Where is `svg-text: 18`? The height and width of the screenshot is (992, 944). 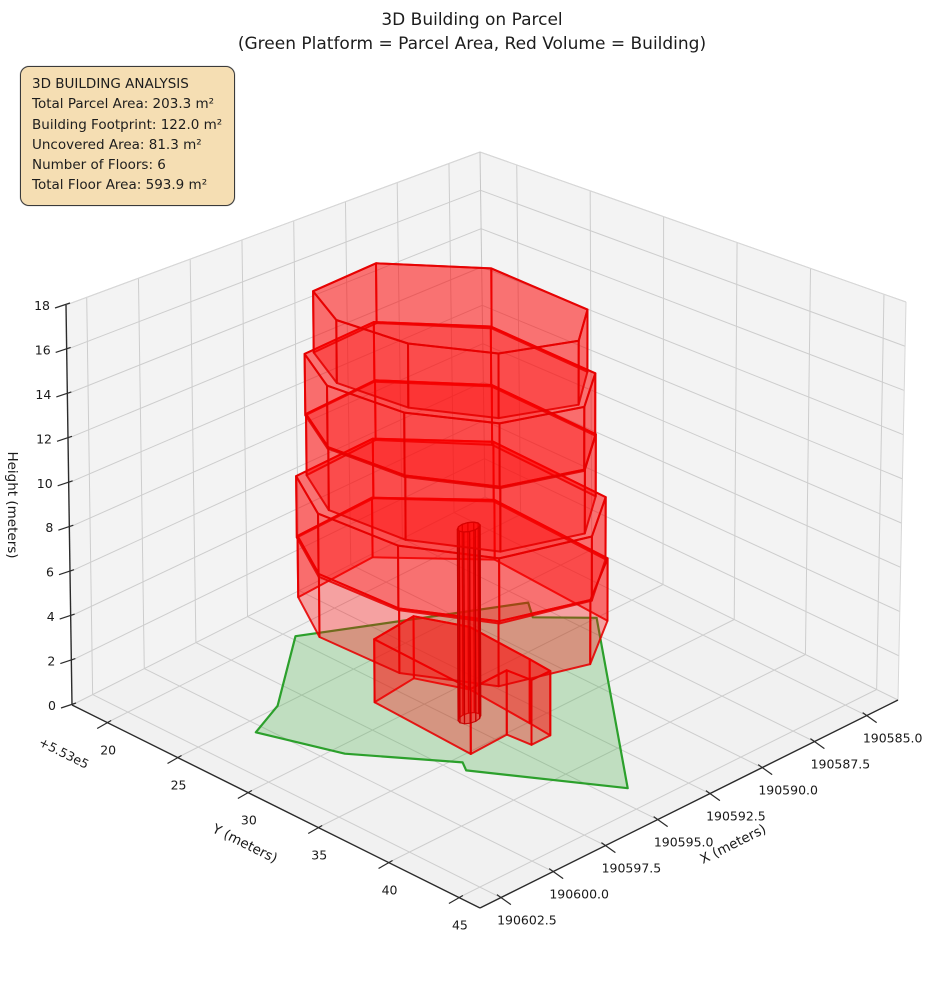
svg-text: 18 is located at coordinates (42, 305).